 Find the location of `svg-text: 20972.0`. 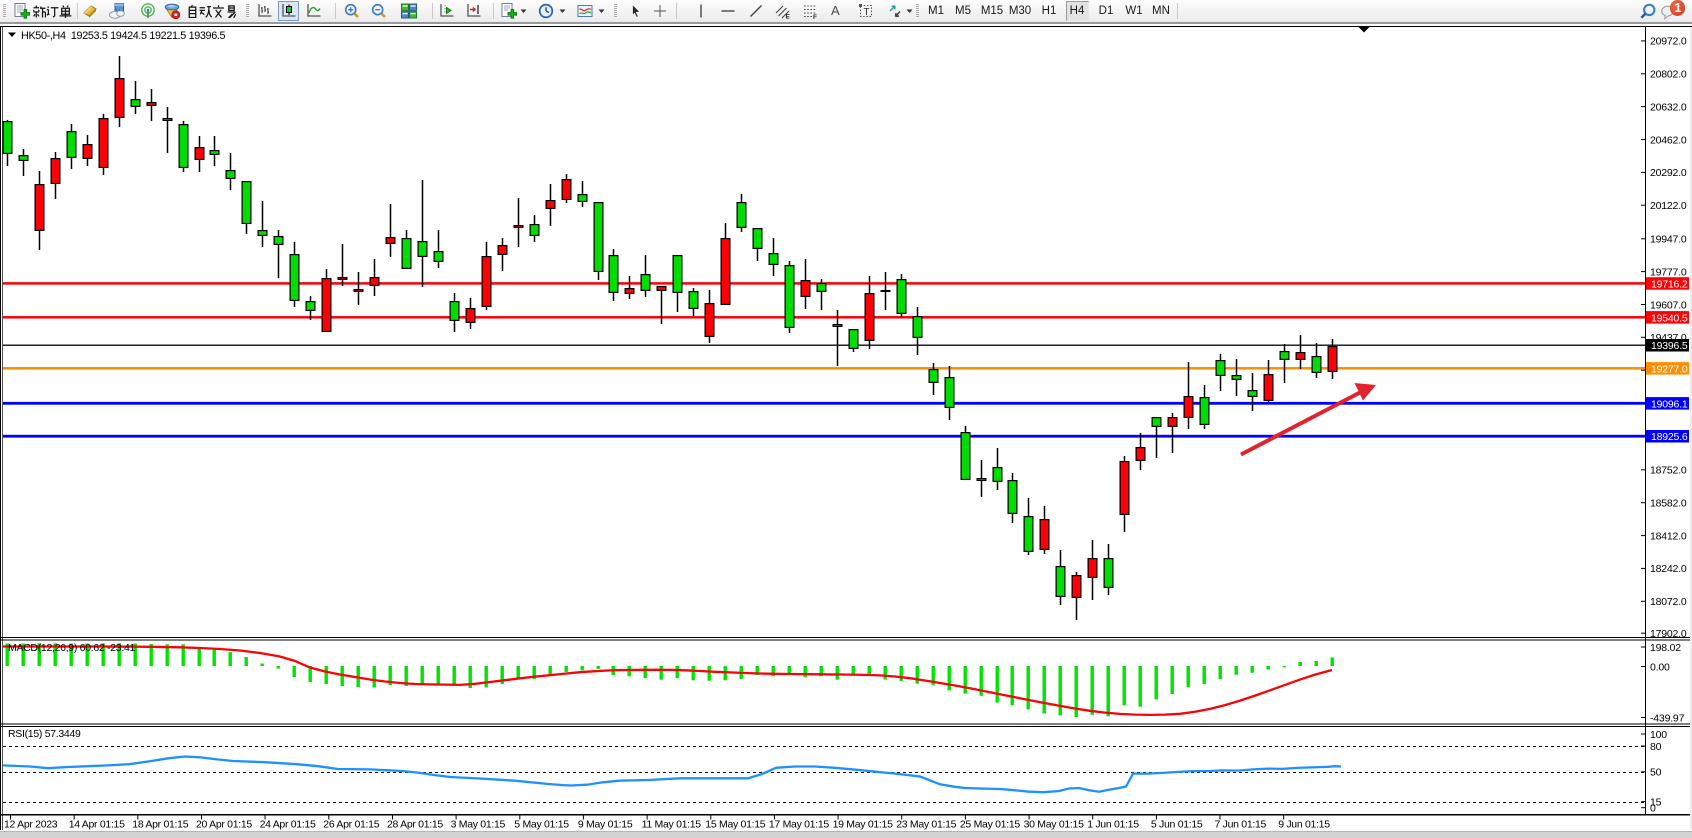

svg-text: 20972.0 is located at coordinates (1668, 42).